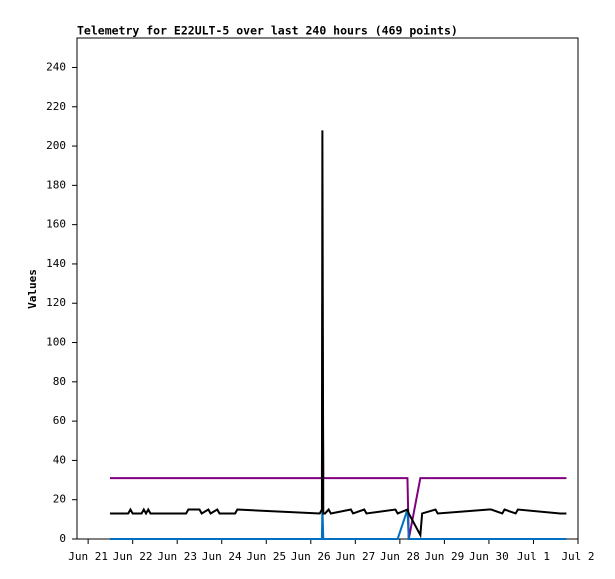 Image resolution: width=615 pixels, height=579 pixels. I want to click on y-tick-label: 60, so click(59, 420).